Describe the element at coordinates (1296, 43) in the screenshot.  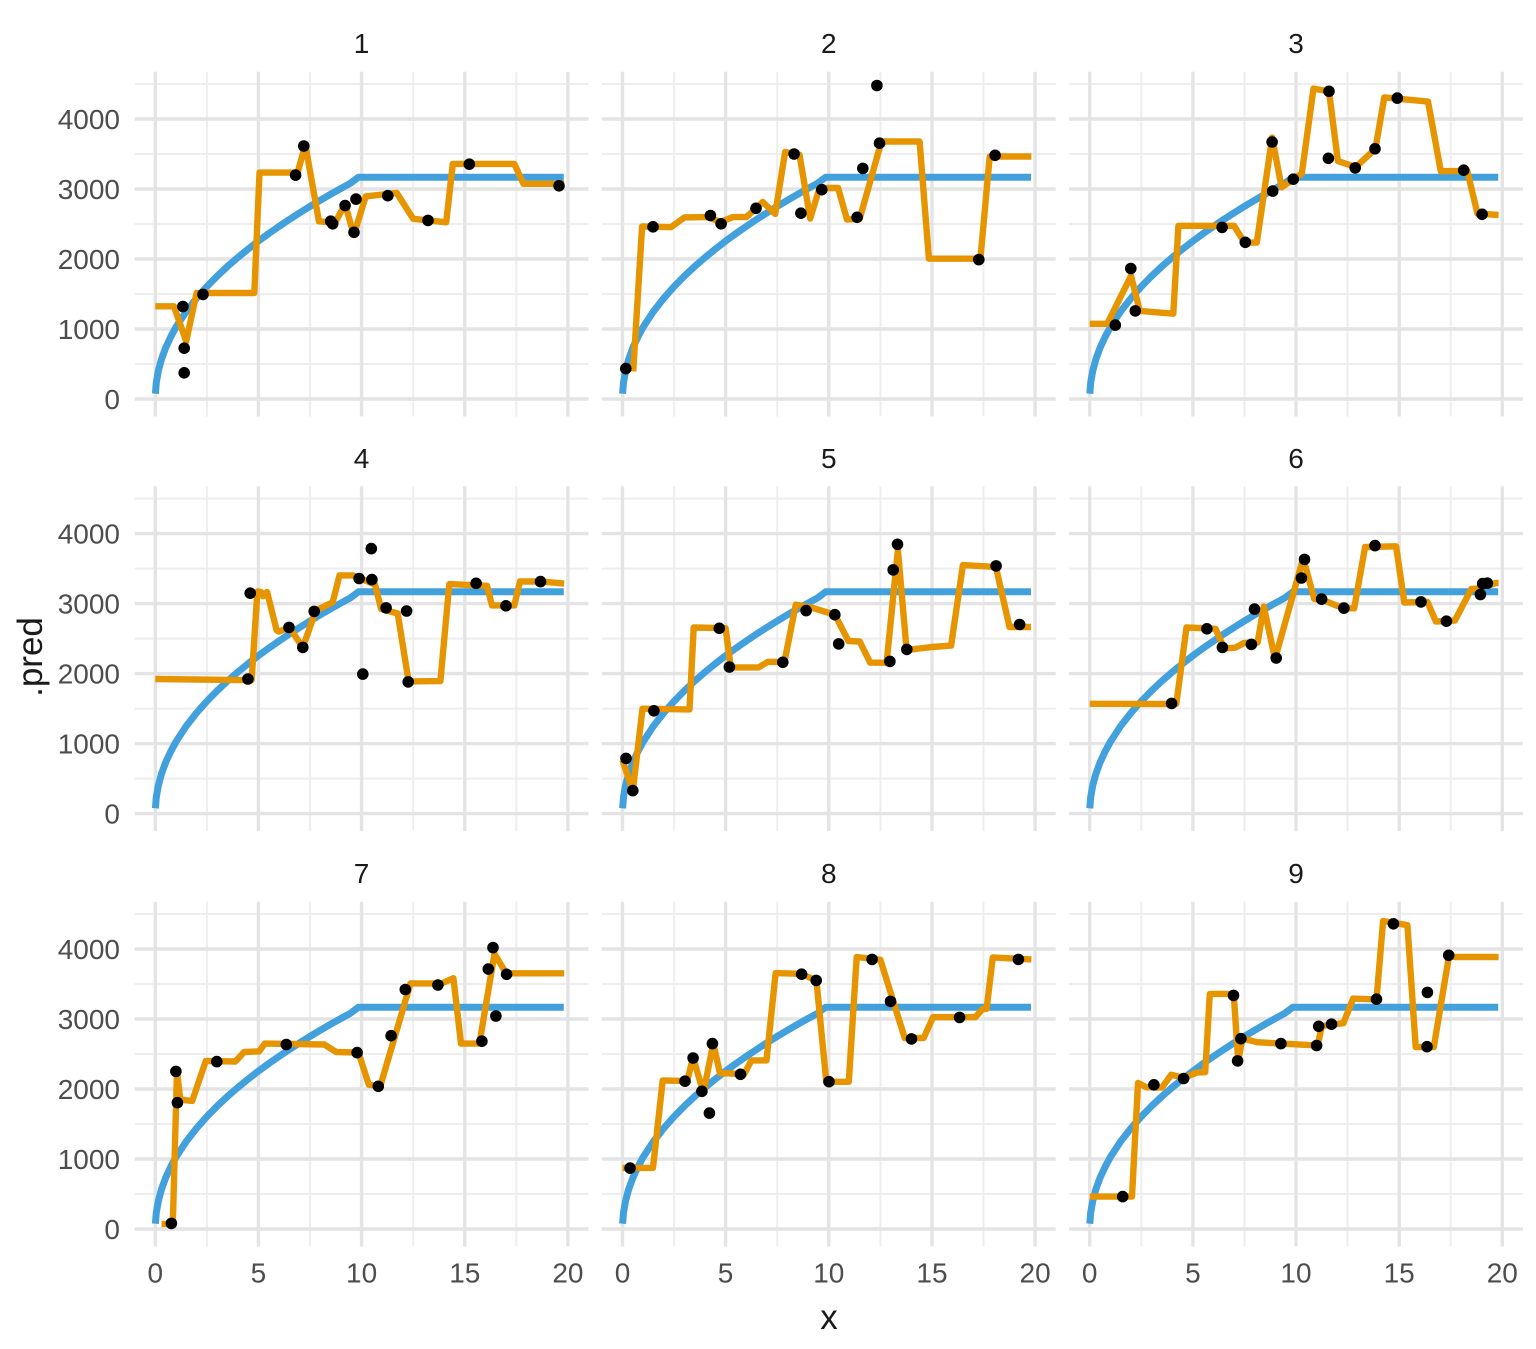
I see `svg-text: 3` at that location.